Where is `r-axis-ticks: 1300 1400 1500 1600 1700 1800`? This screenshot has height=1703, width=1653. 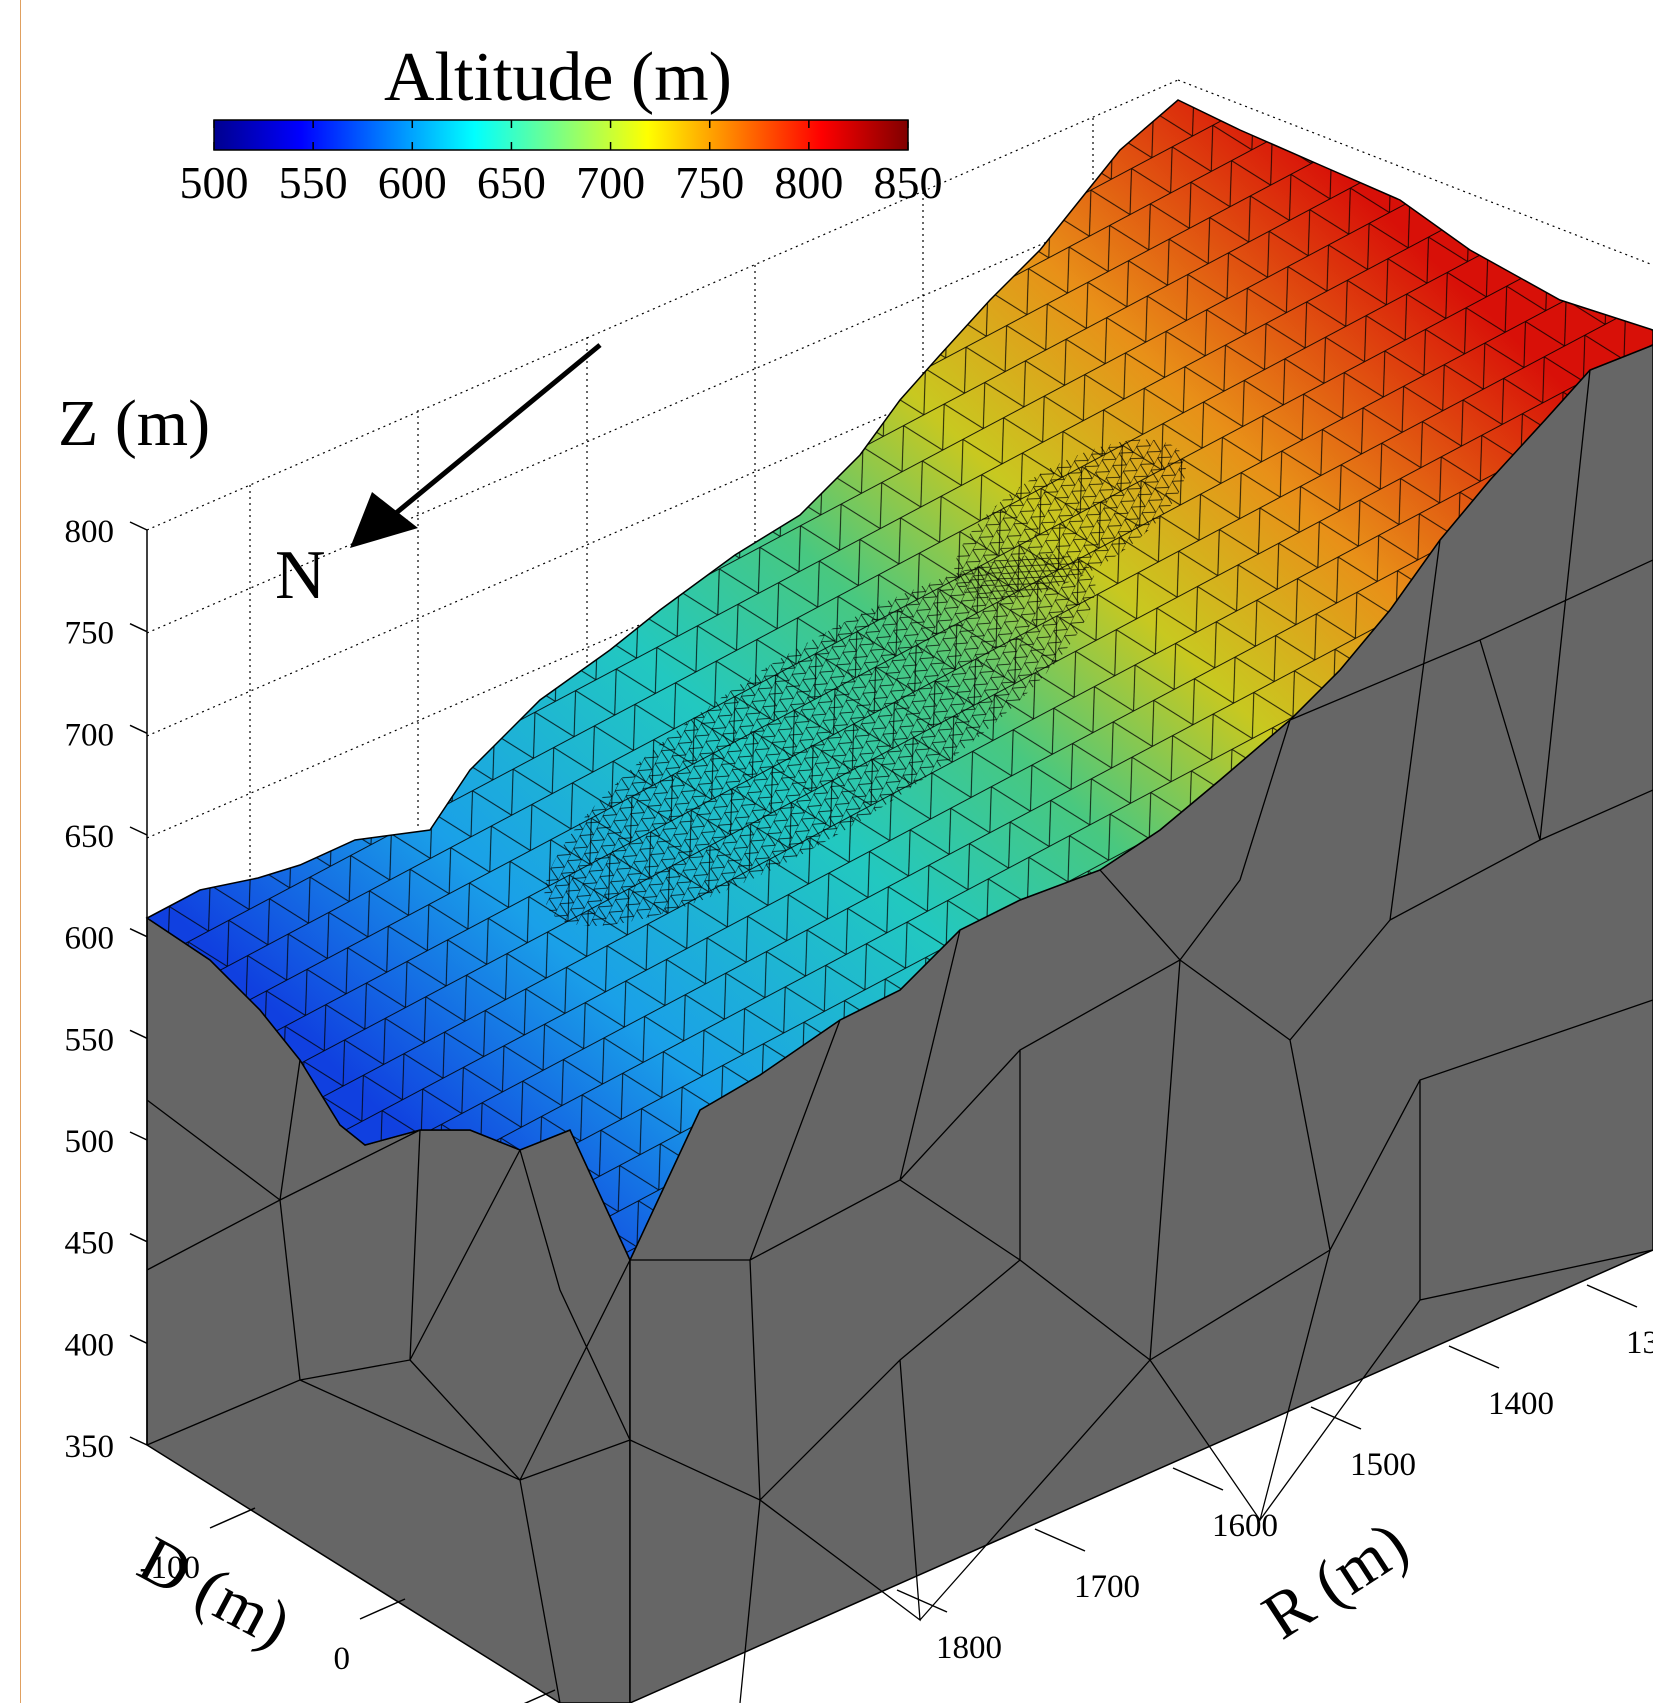 r-axis-ticks: 1300 1400 1500 1600 1700 1800 is located at coordinates (1274, 1475).